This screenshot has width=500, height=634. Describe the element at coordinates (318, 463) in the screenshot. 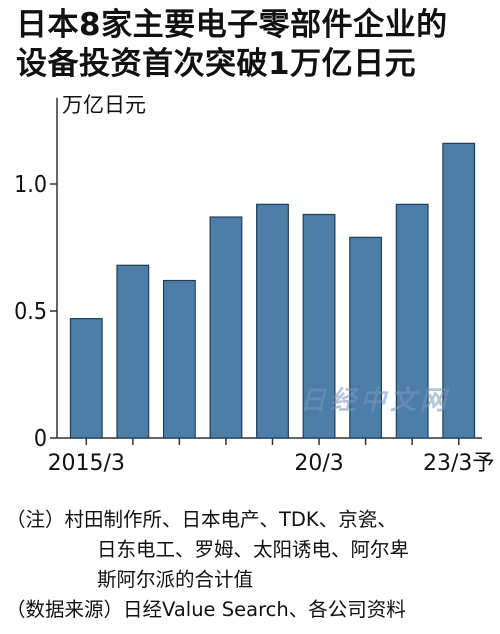

I see `x-tick-label: 20/3` at that location.